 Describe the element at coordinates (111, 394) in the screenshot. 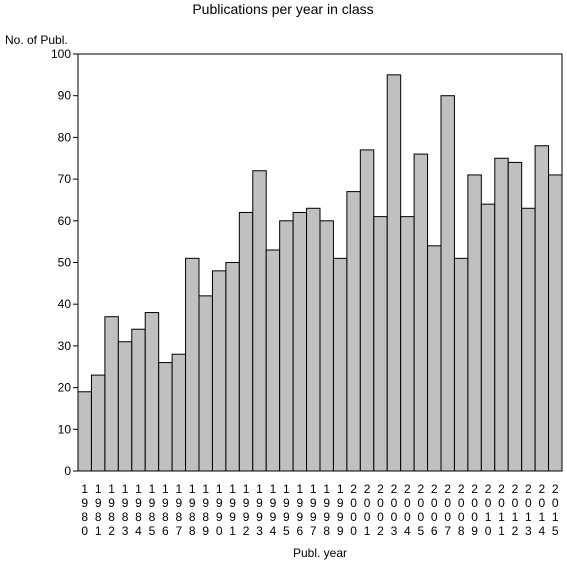

I see `bar-1982` at that location.